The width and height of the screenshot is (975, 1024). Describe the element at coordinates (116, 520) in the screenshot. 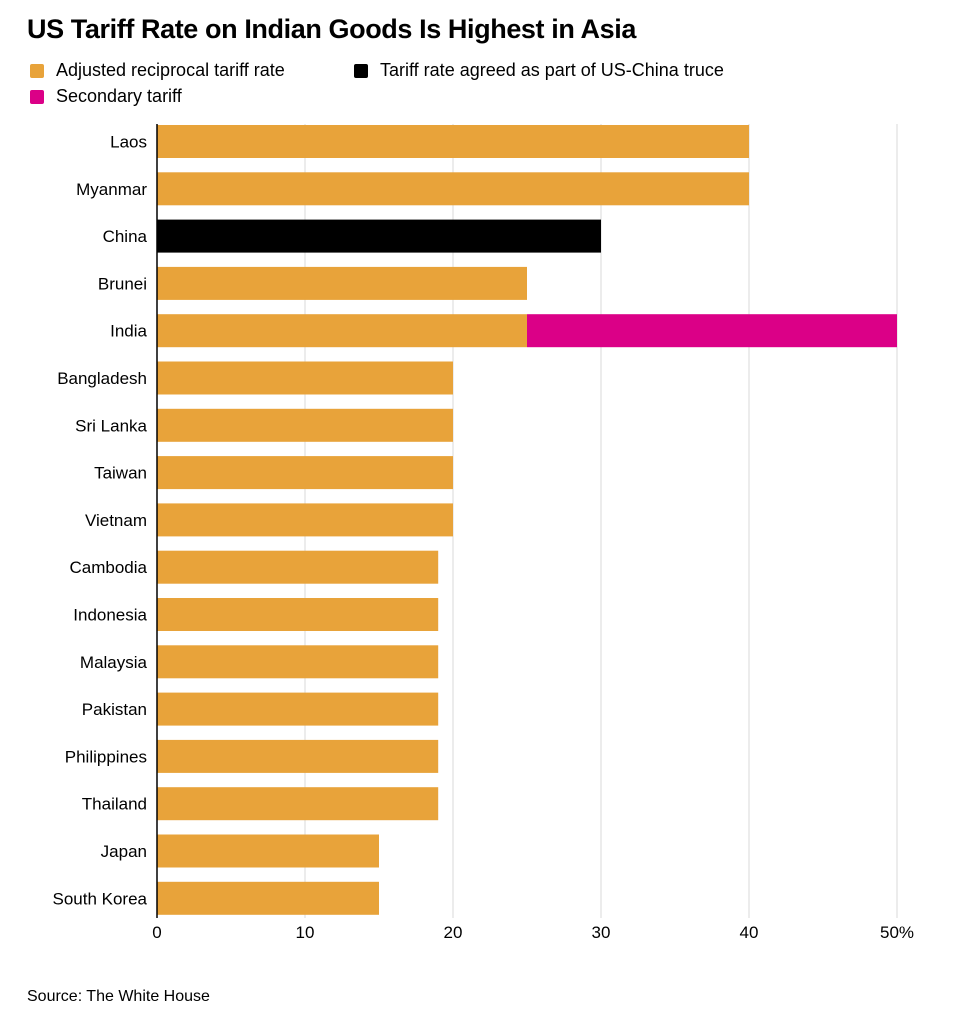

I see `category-label: Vietnam` at that location.